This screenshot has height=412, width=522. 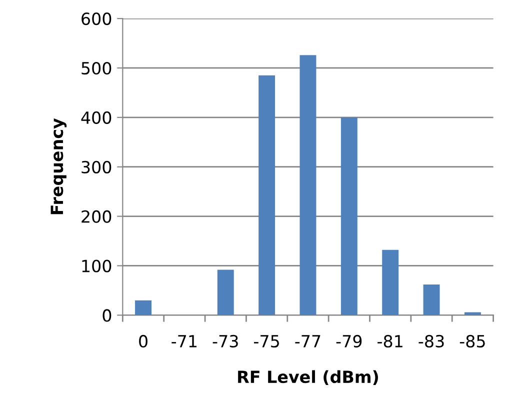 What do you see at coordinates (97, 167) in the screenshot?
I see `y-tick-label: 300` at bounding box center [97, 167].